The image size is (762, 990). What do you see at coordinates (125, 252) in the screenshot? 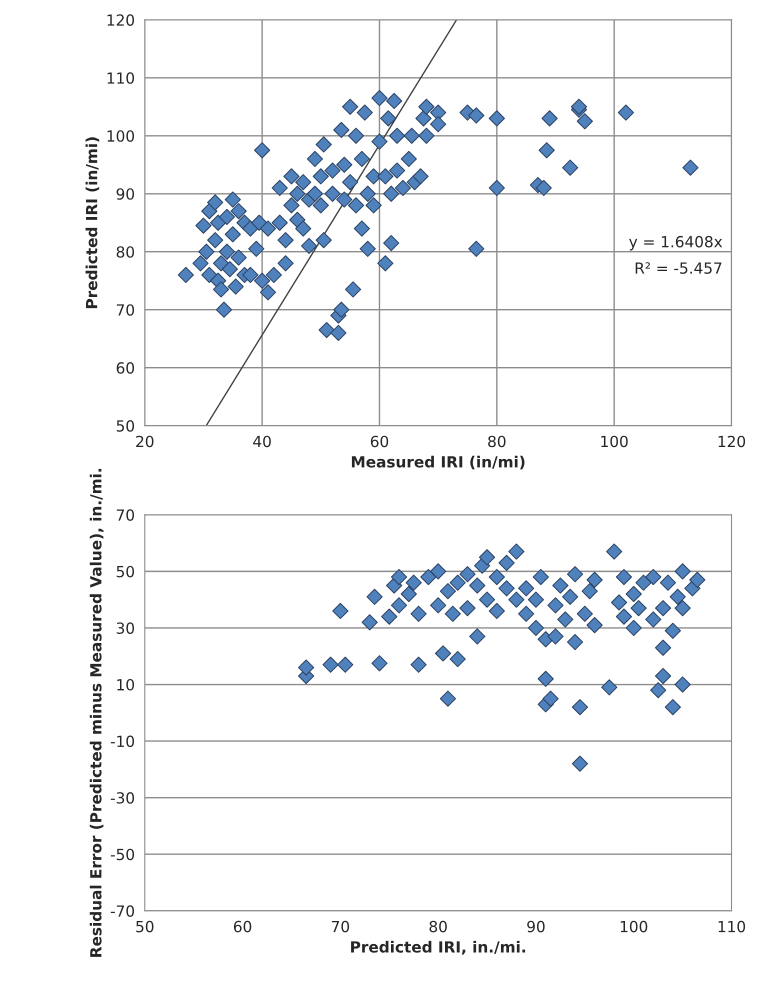
I see `y-tick-label: 80` at bounding box center [125, 252].